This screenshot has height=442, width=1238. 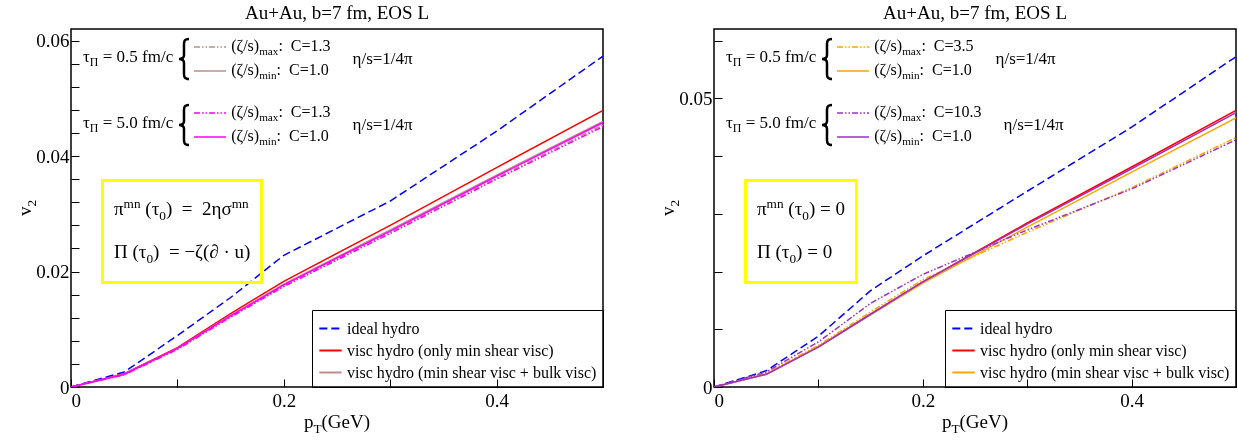 I want to click on y-tick-label: 0.04, so click(x=53, y=156).